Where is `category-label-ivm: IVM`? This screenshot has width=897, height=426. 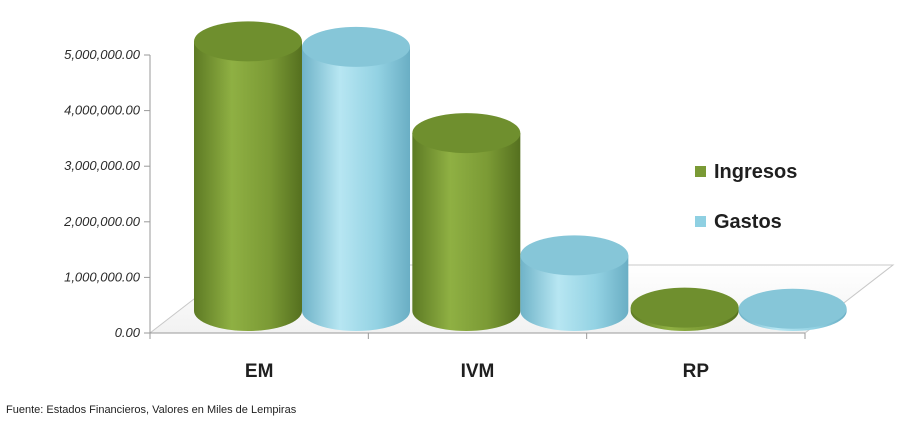
category-label-ivm: IVM is located at coordinates (478, 371).